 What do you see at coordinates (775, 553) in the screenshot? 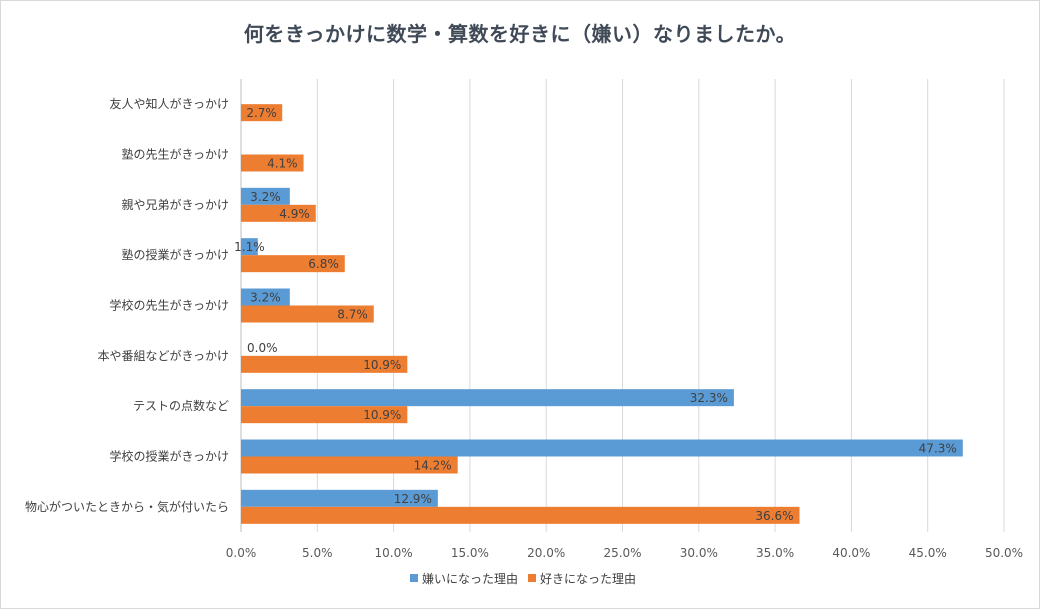
I see `x-tick-label: 35.0%` at bounding box center [775, 553].